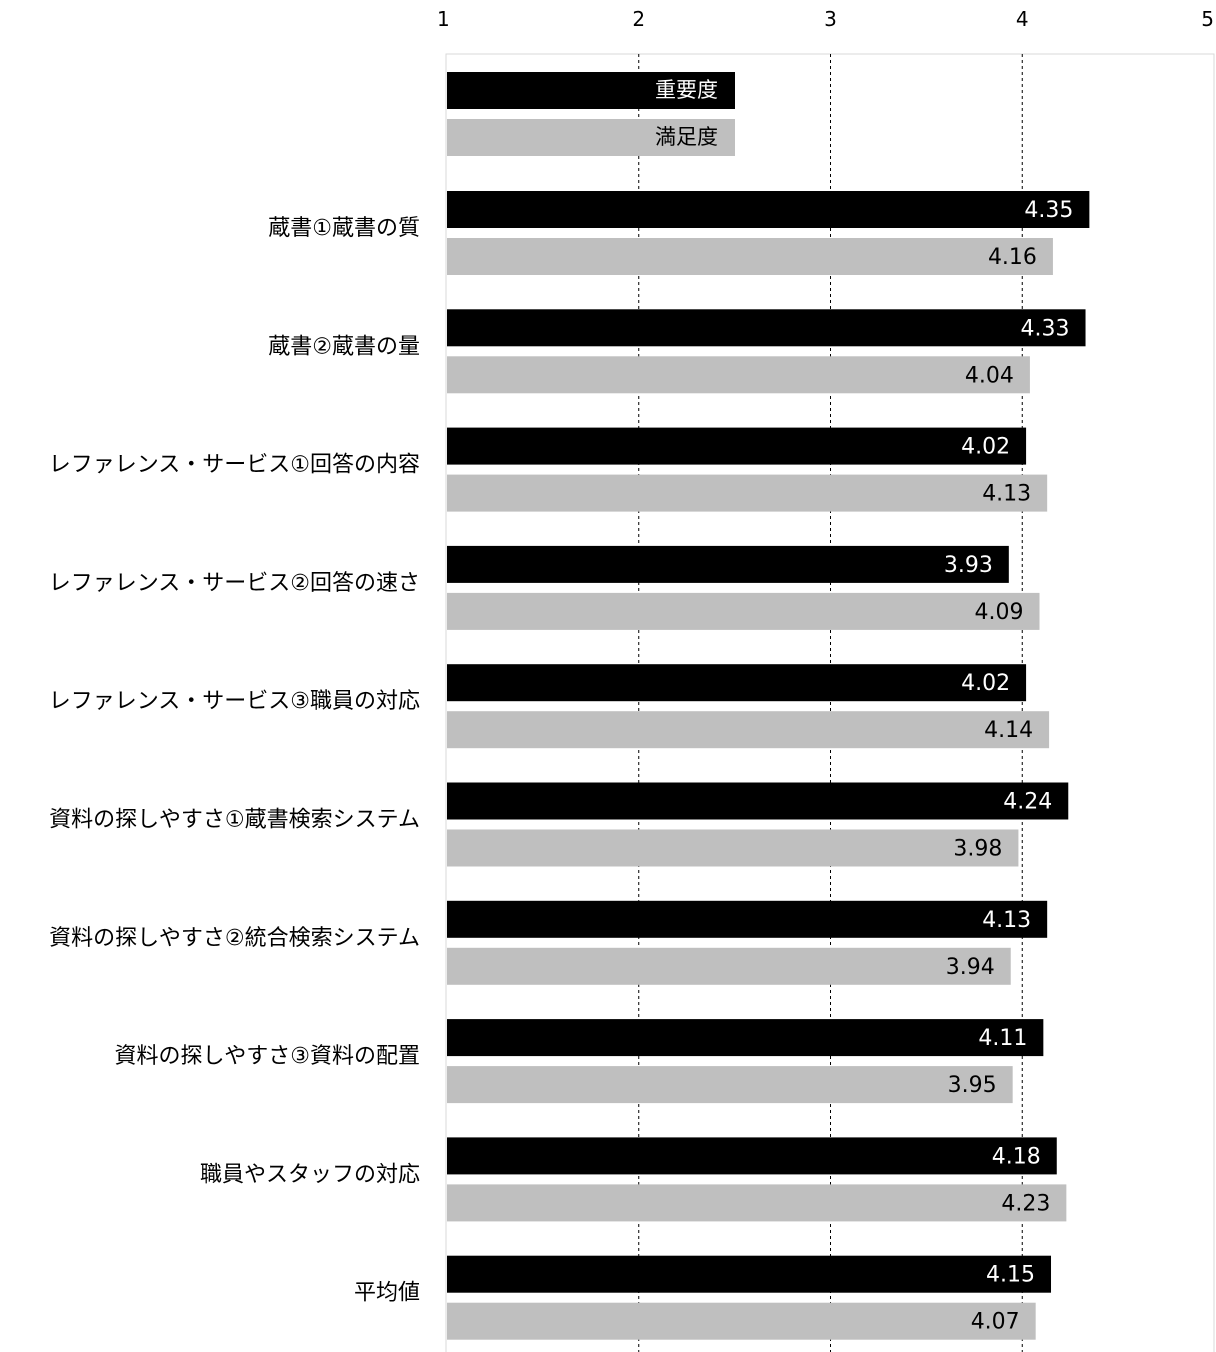  What do you see at coordinates (344, 228) in the screenshot?
I see `category-label-0: 蔵書①蔵書の質` at bounding box center [344, 228].